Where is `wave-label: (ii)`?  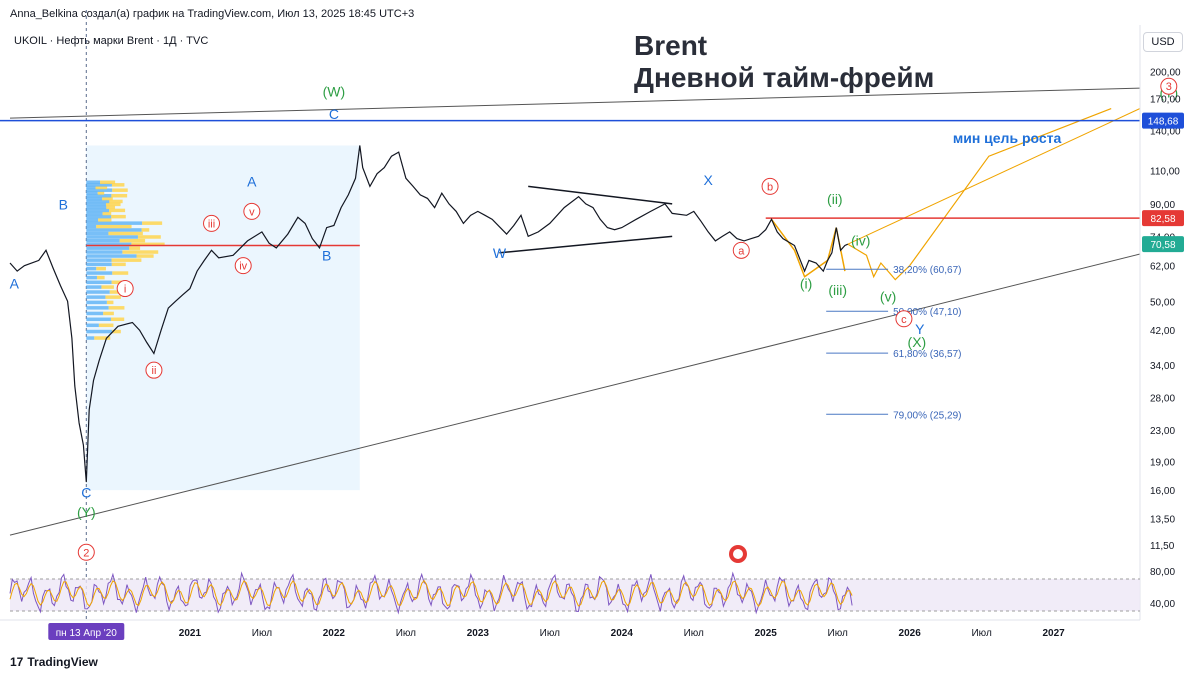 wave-label: (ii) is located at coordinates (835, 199).